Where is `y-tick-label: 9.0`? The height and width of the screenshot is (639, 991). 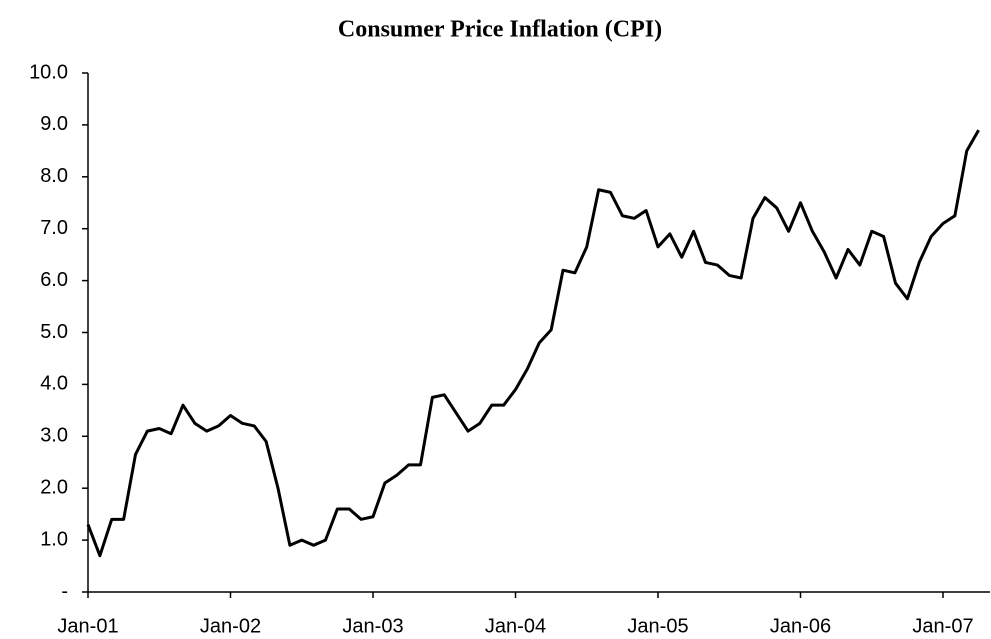
y-tick-label: 9.0 is located at coordinates (54, 124).